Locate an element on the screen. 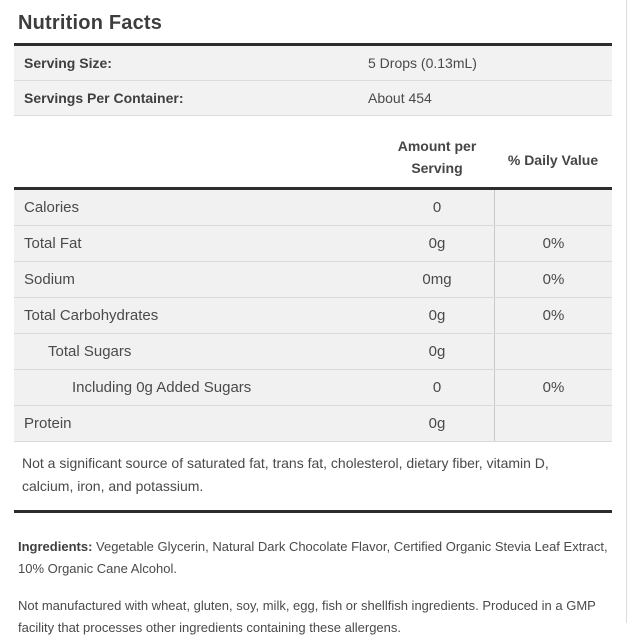 This screenshot has height=640, width=634. table-row-sodium: Sodium 0mg 0% is located at coordinates (313, 280).